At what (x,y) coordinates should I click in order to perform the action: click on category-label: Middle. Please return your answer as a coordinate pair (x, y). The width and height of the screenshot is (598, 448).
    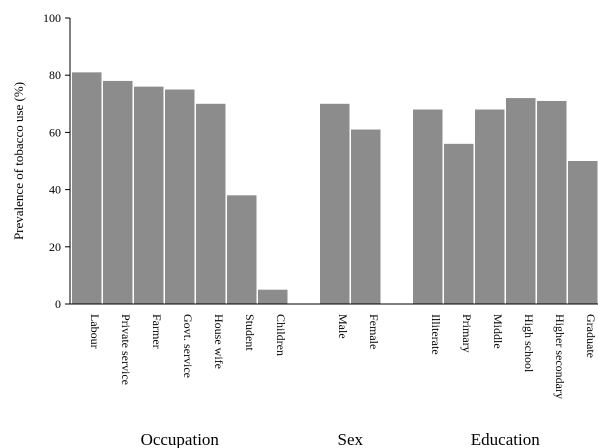
    Looking at the image, I should click on (498, 331).